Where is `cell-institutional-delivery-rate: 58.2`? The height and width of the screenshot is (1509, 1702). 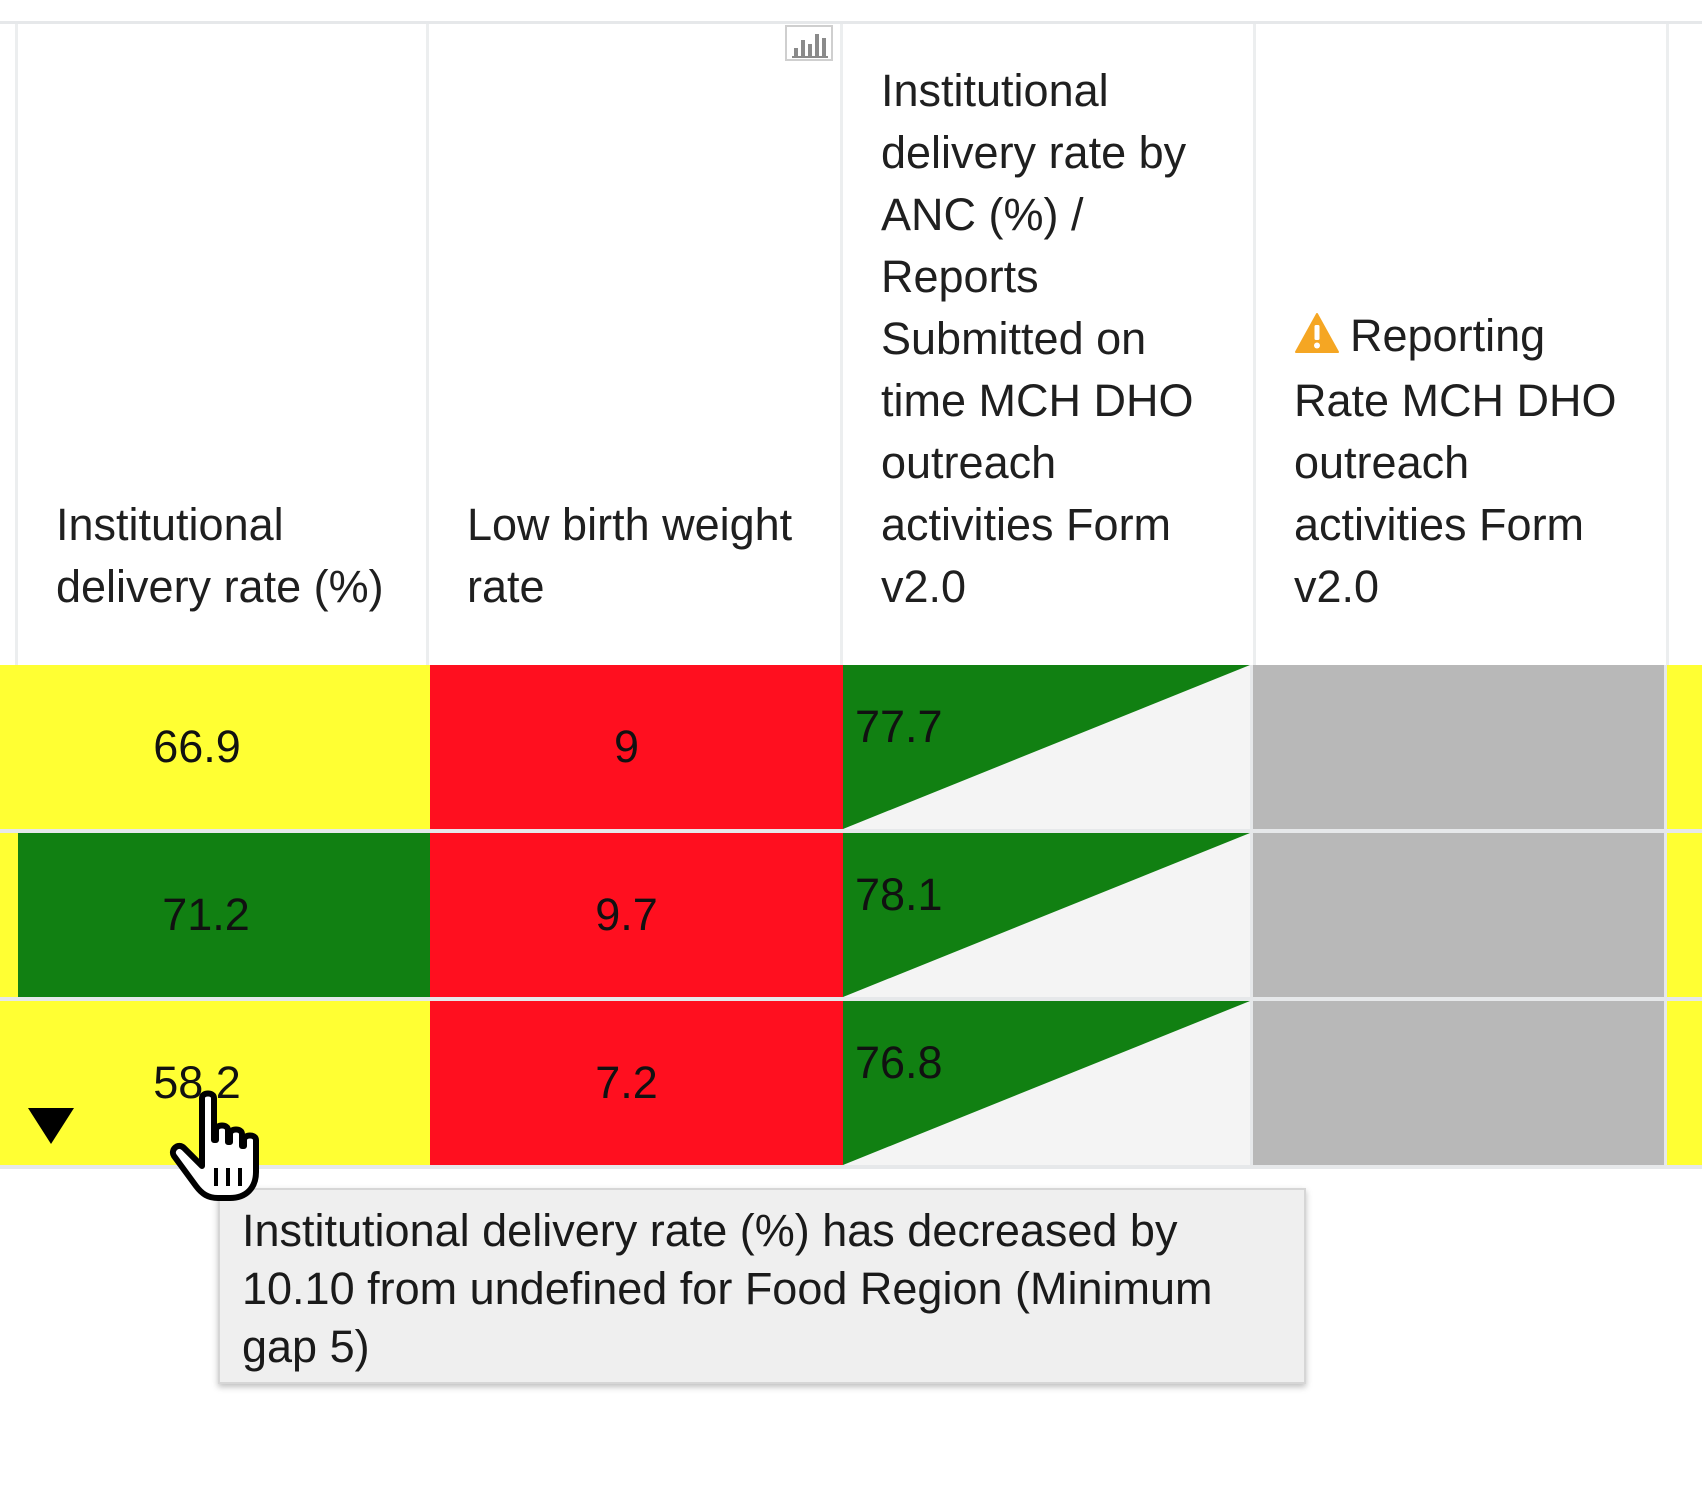
cell-institutional-delivery-rate: 58.2 is located at coordinates (215, 1083).